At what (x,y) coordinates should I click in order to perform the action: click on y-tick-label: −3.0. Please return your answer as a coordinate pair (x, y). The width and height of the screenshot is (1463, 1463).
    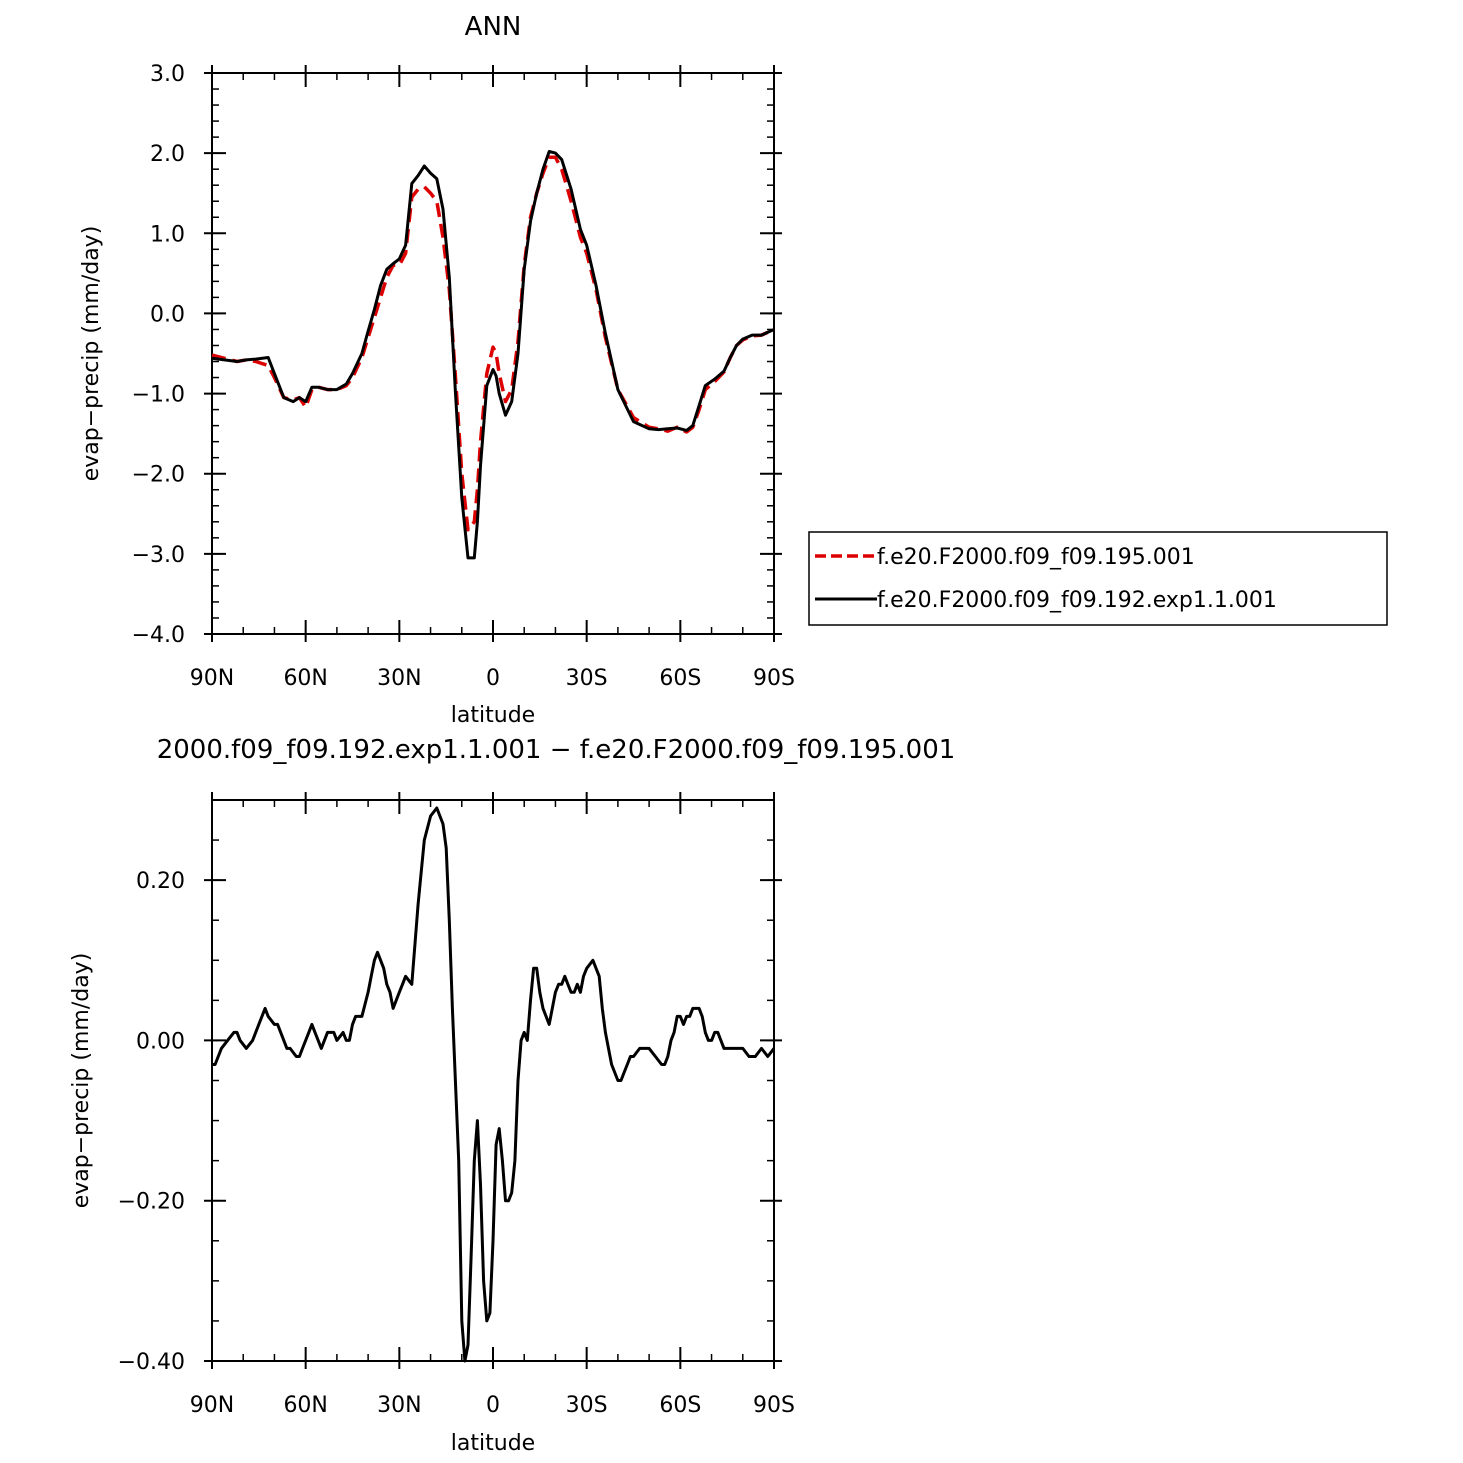
    Looking at the image, I should click on (158, 555).